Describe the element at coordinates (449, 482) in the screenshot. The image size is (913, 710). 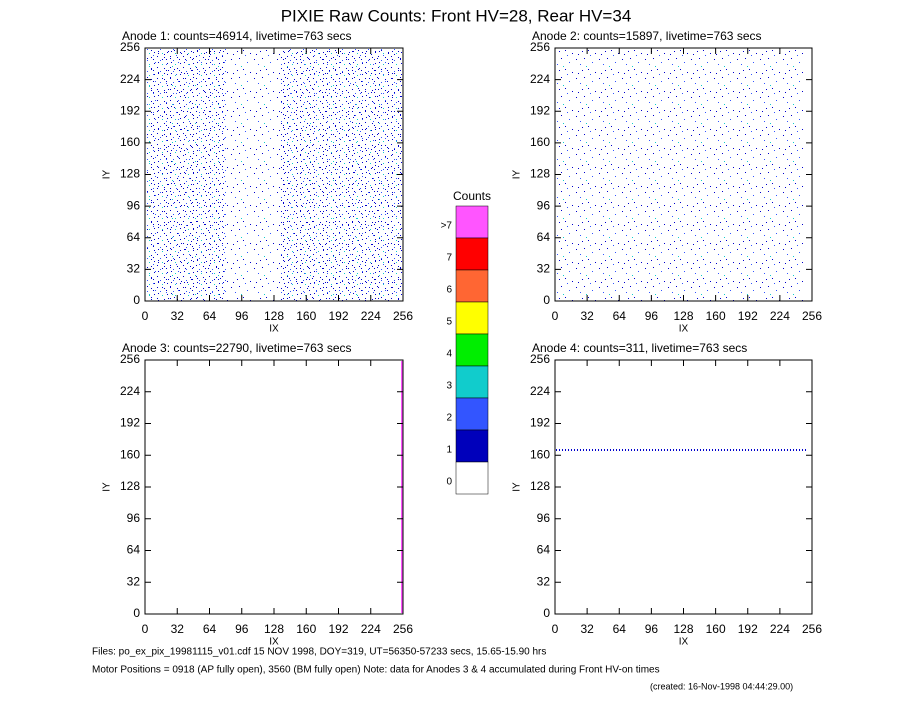
I see `colorbar-label: 0` at that location.